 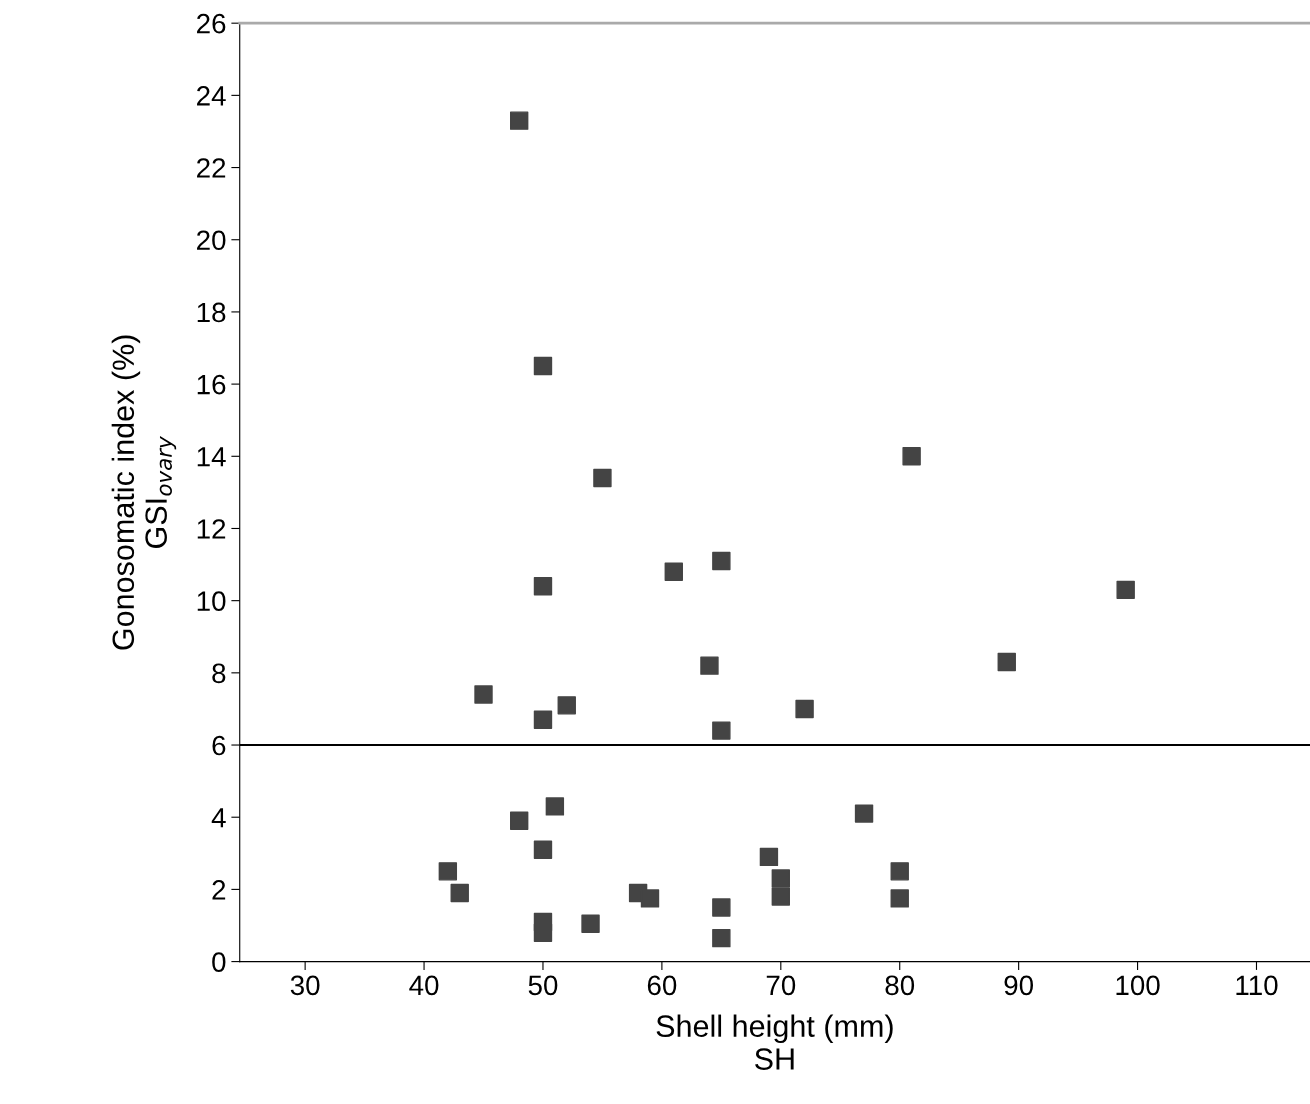 I want to click on x-tick-label: 60, so click(x=662, y=985).